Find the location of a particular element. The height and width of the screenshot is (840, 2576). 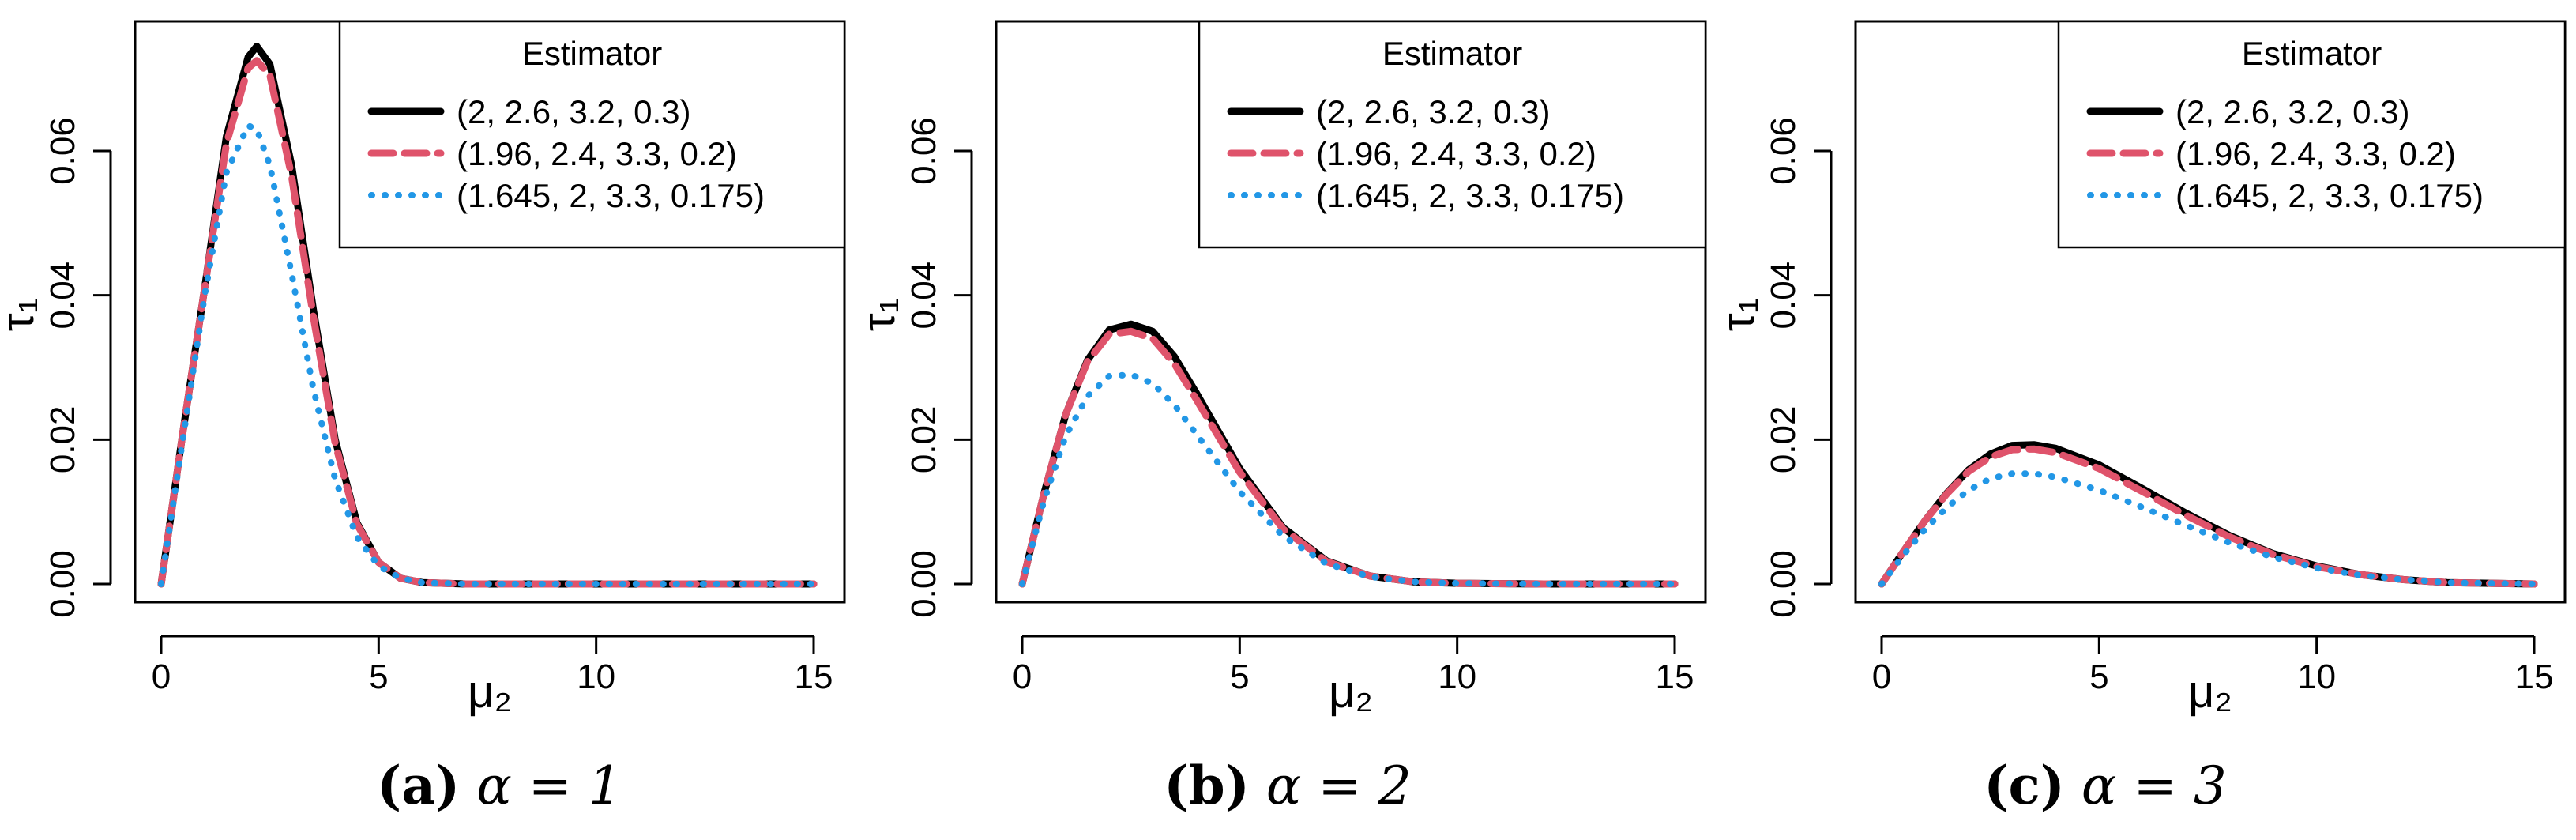

caption-c: (c) α = 3 is located at coordinates (2105, 785).